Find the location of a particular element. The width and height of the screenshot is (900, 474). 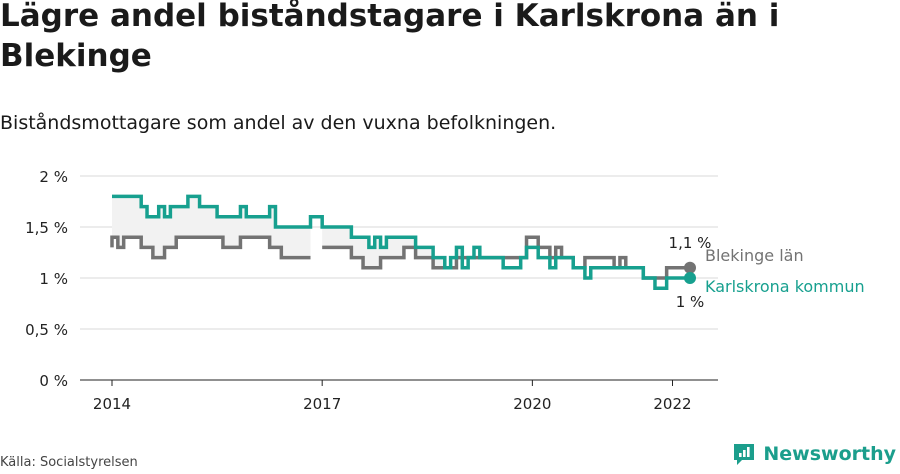

newsworthy-icon is located at coordinates (744, 454).